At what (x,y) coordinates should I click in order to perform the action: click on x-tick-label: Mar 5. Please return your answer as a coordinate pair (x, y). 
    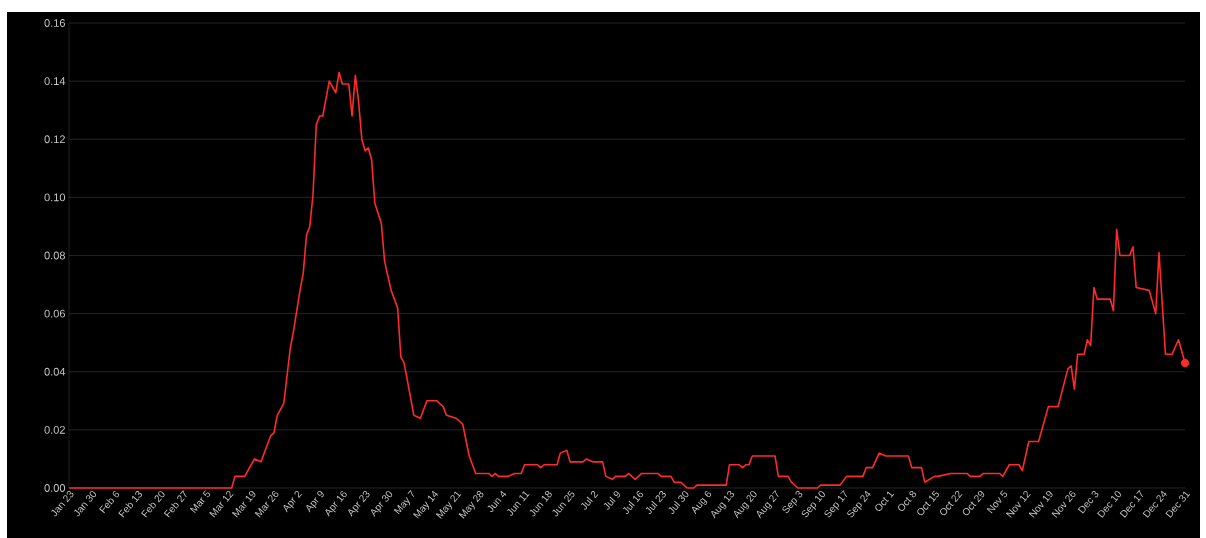
    Looking at the image, I should click on (199, 502).